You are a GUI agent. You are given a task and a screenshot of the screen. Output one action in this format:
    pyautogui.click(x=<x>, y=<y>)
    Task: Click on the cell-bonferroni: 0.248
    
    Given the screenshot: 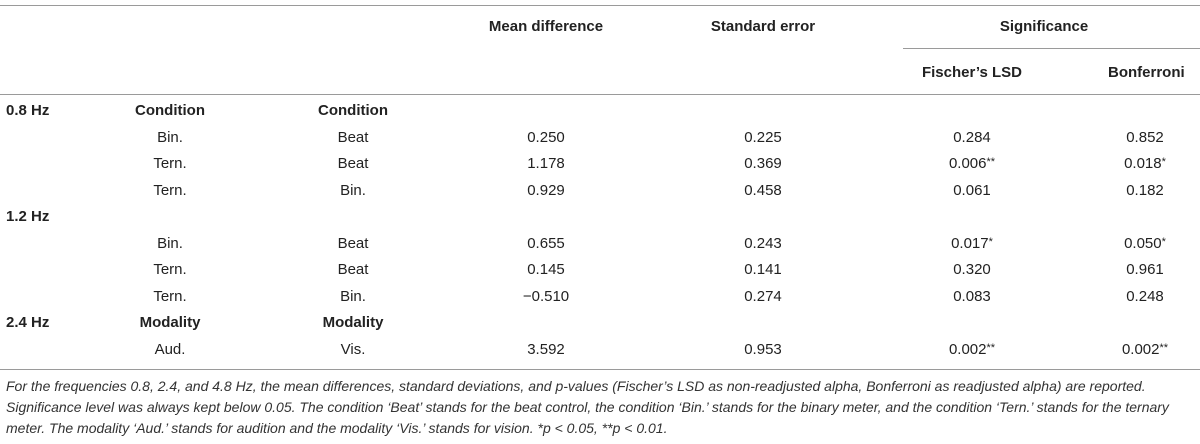 What is the action you would take?
    pyautogui.click(x=1137, y=297)
    